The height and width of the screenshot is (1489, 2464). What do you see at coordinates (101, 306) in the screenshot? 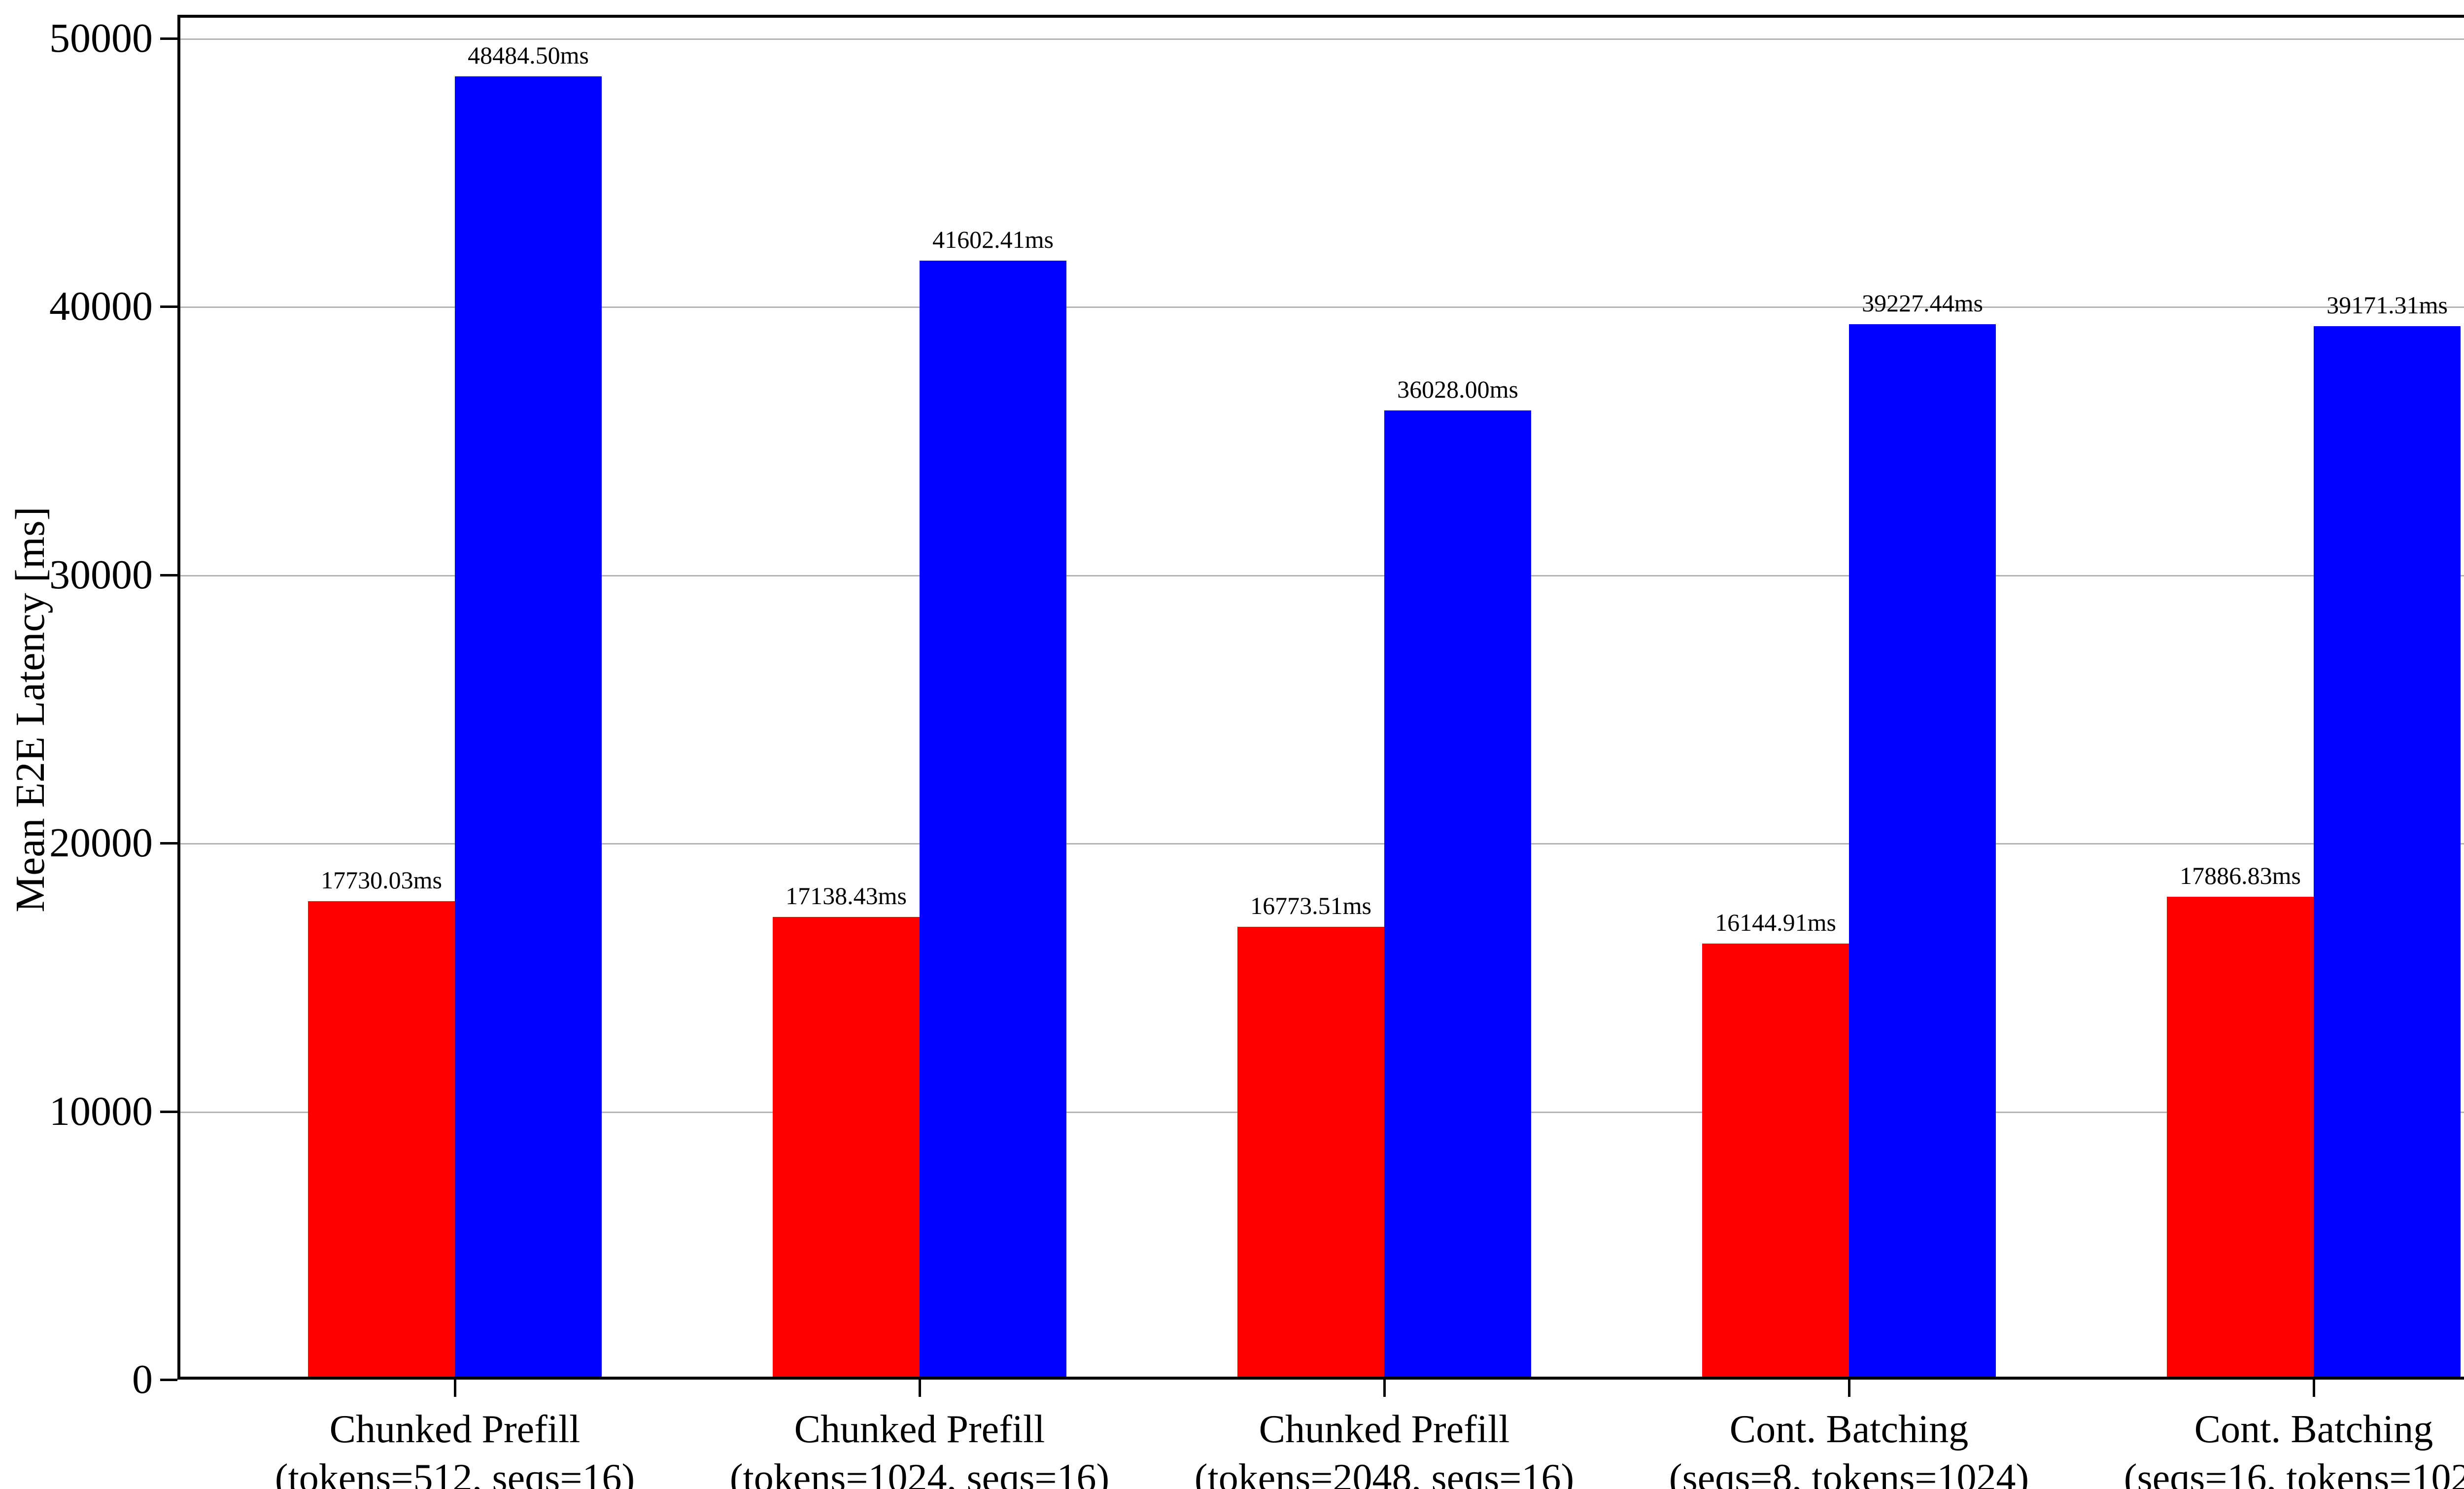
I see `y-tick-label: 40000` at bounding box center [101, 306].